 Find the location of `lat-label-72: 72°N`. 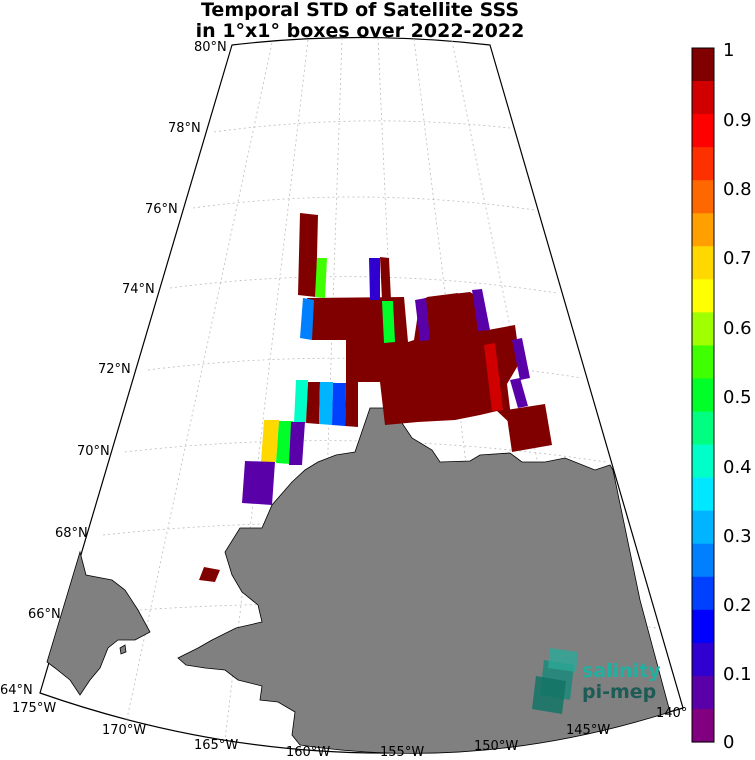

lat-label-72: 72°N is located at coordinates (114, 369).